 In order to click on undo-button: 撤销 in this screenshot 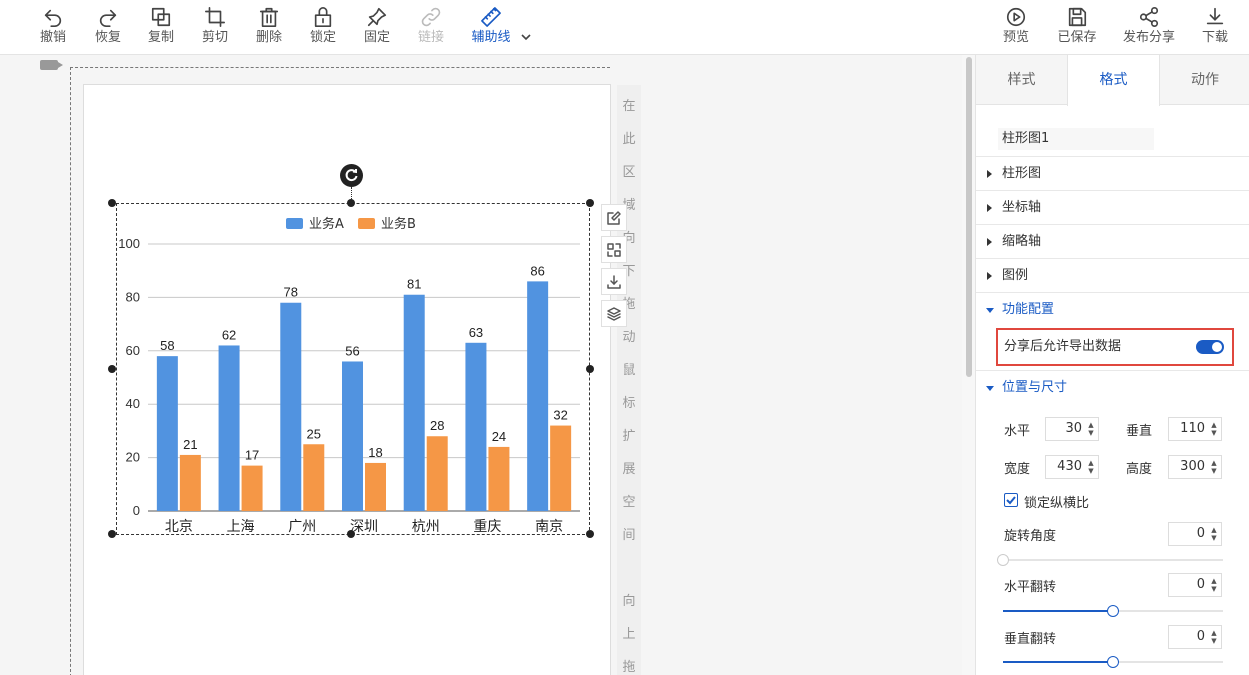, I will do `click(53, 26)`.